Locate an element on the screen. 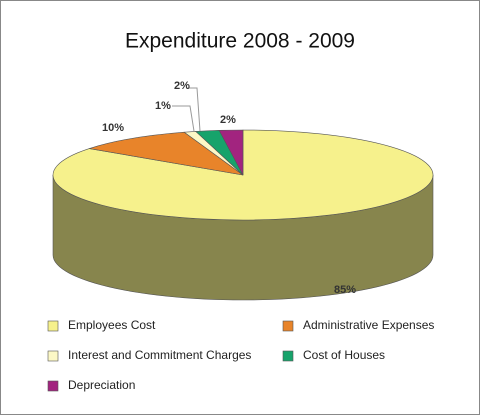  legend-label: Administrative Expenses is located at coordinates (368, 325).